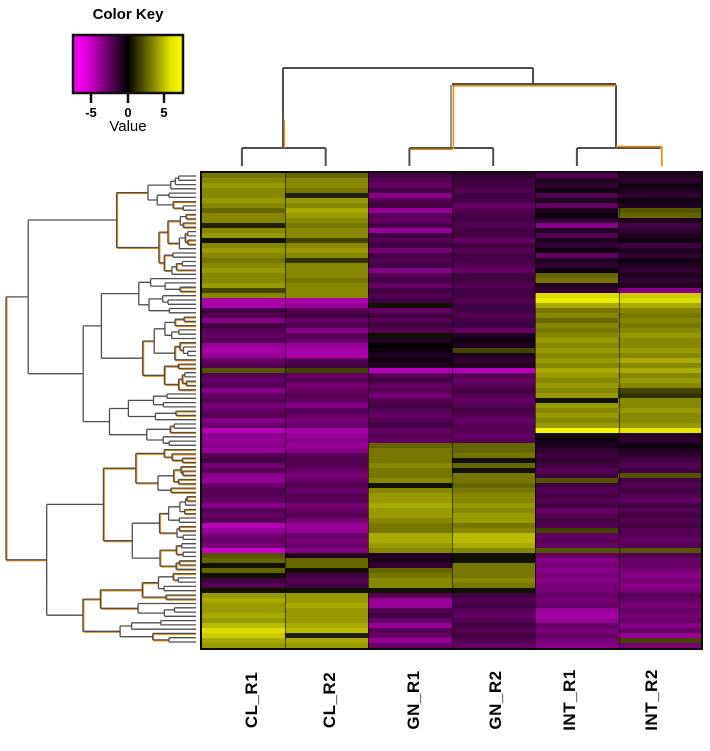 This screenshot has width=710, height=751. Describe the element at coordinates (495, 700) in the screenshot. I see `col-label-gn-r2: GN_R2` at that location.